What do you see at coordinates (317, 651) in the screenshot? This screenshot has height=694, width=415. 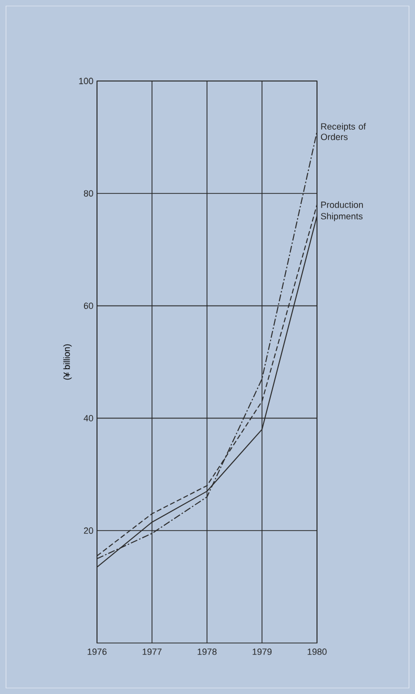 I see `x-tick-label: 1980` at bounding box center [317, 651].